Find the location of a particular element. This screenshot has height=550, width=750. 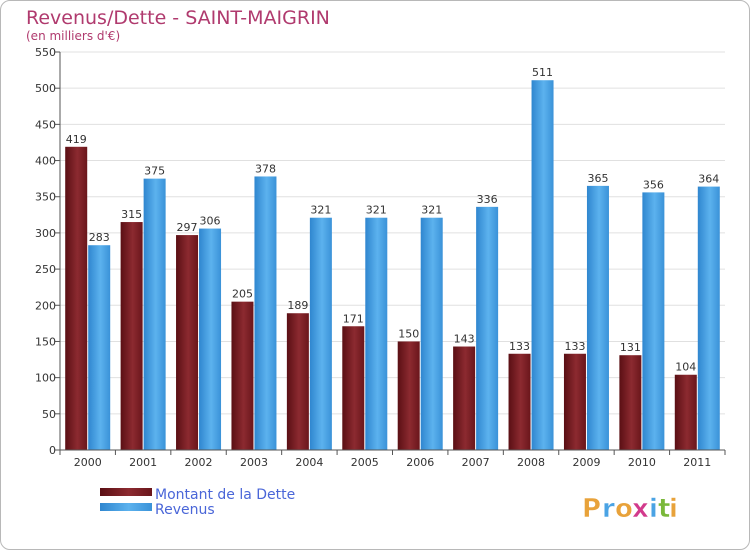

value-label-debt: 205 is located at coordinates (242, 294).